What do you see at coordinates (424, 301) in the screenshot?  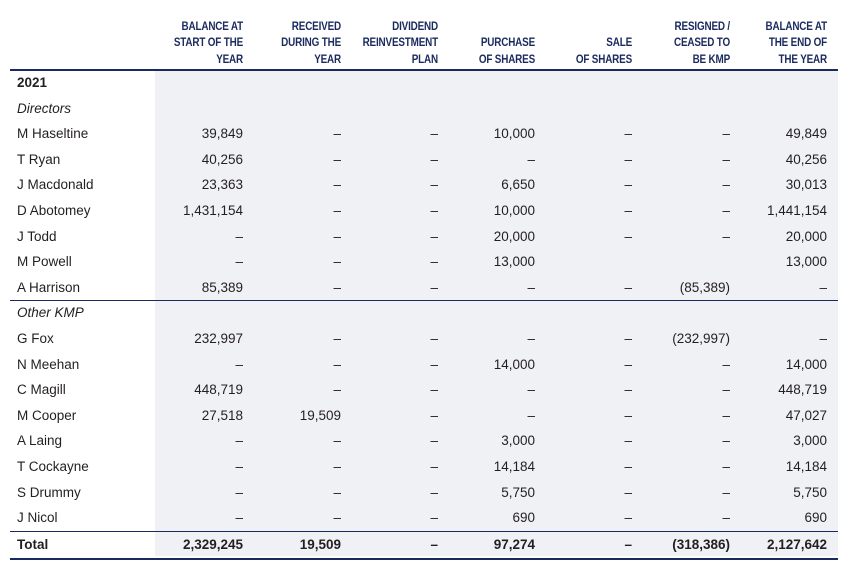 I see `section-divider` at bounding box center [424, 301].